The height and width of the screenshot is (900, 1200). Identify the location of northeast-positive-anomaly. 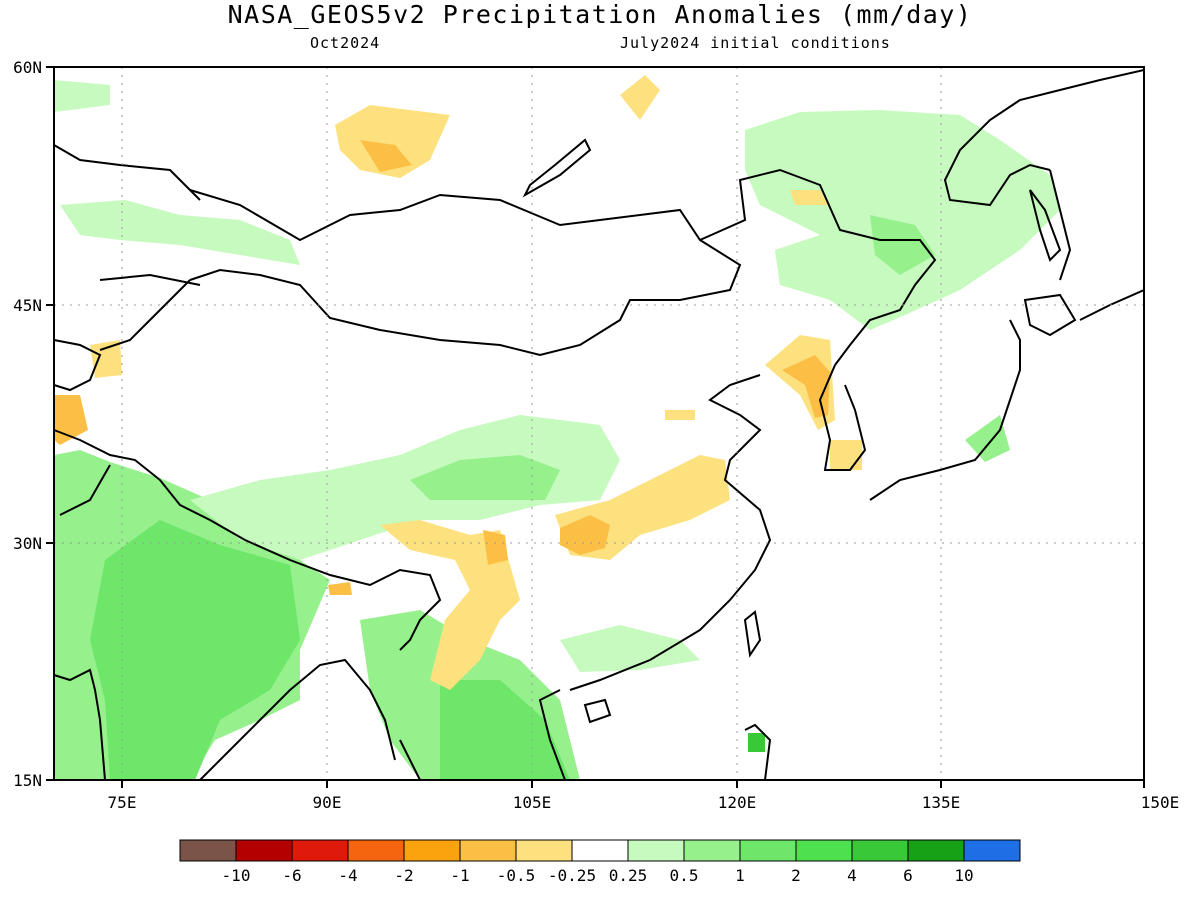
(902, 220).